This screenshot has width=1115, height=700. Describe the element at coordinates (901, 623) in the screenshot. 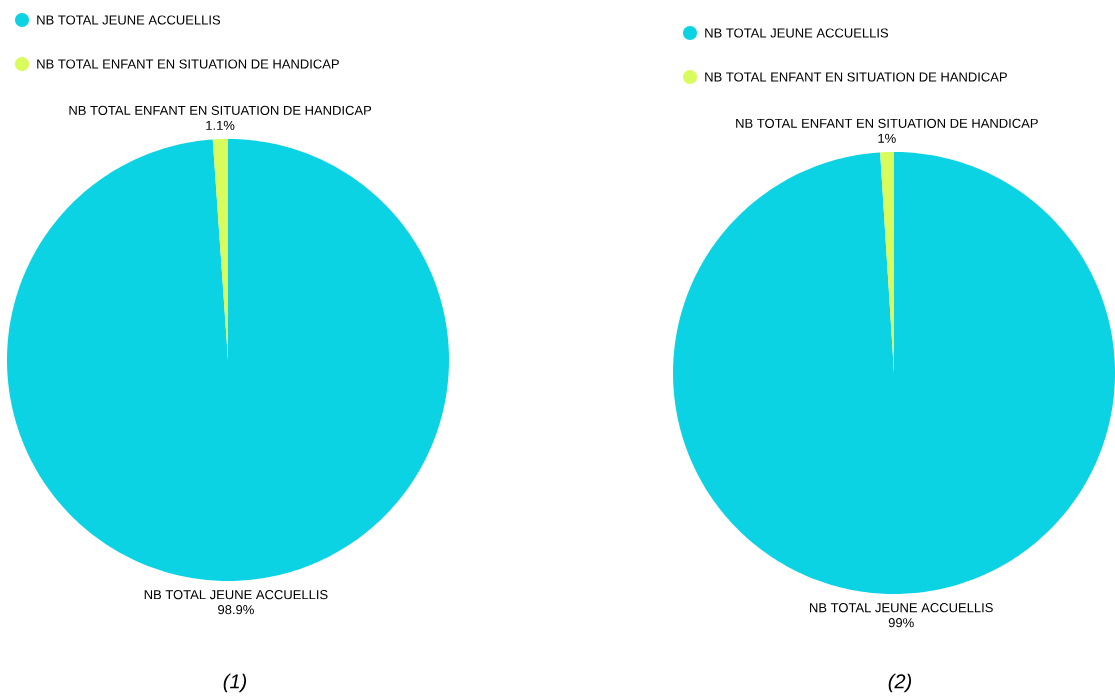

I see `data-label: 99%` at that location.